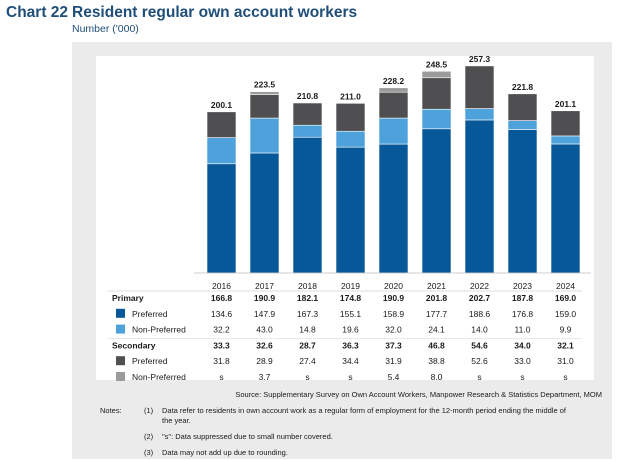  Describe the element at coordinates (307, 286) in the screenshot. I see `category-label: 2018` at that location.